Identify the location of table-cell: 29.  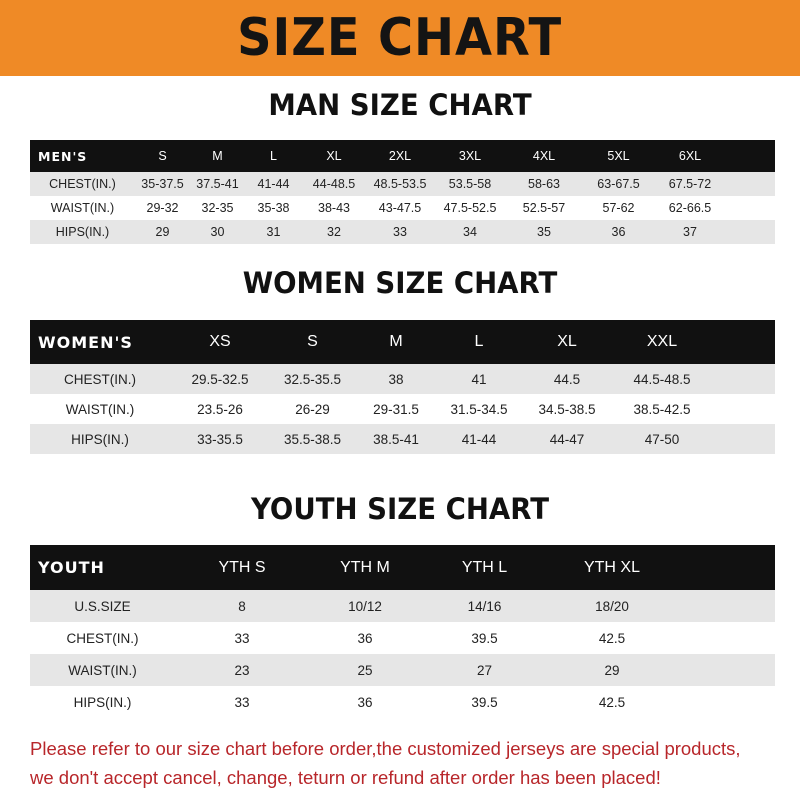
(612, 670).